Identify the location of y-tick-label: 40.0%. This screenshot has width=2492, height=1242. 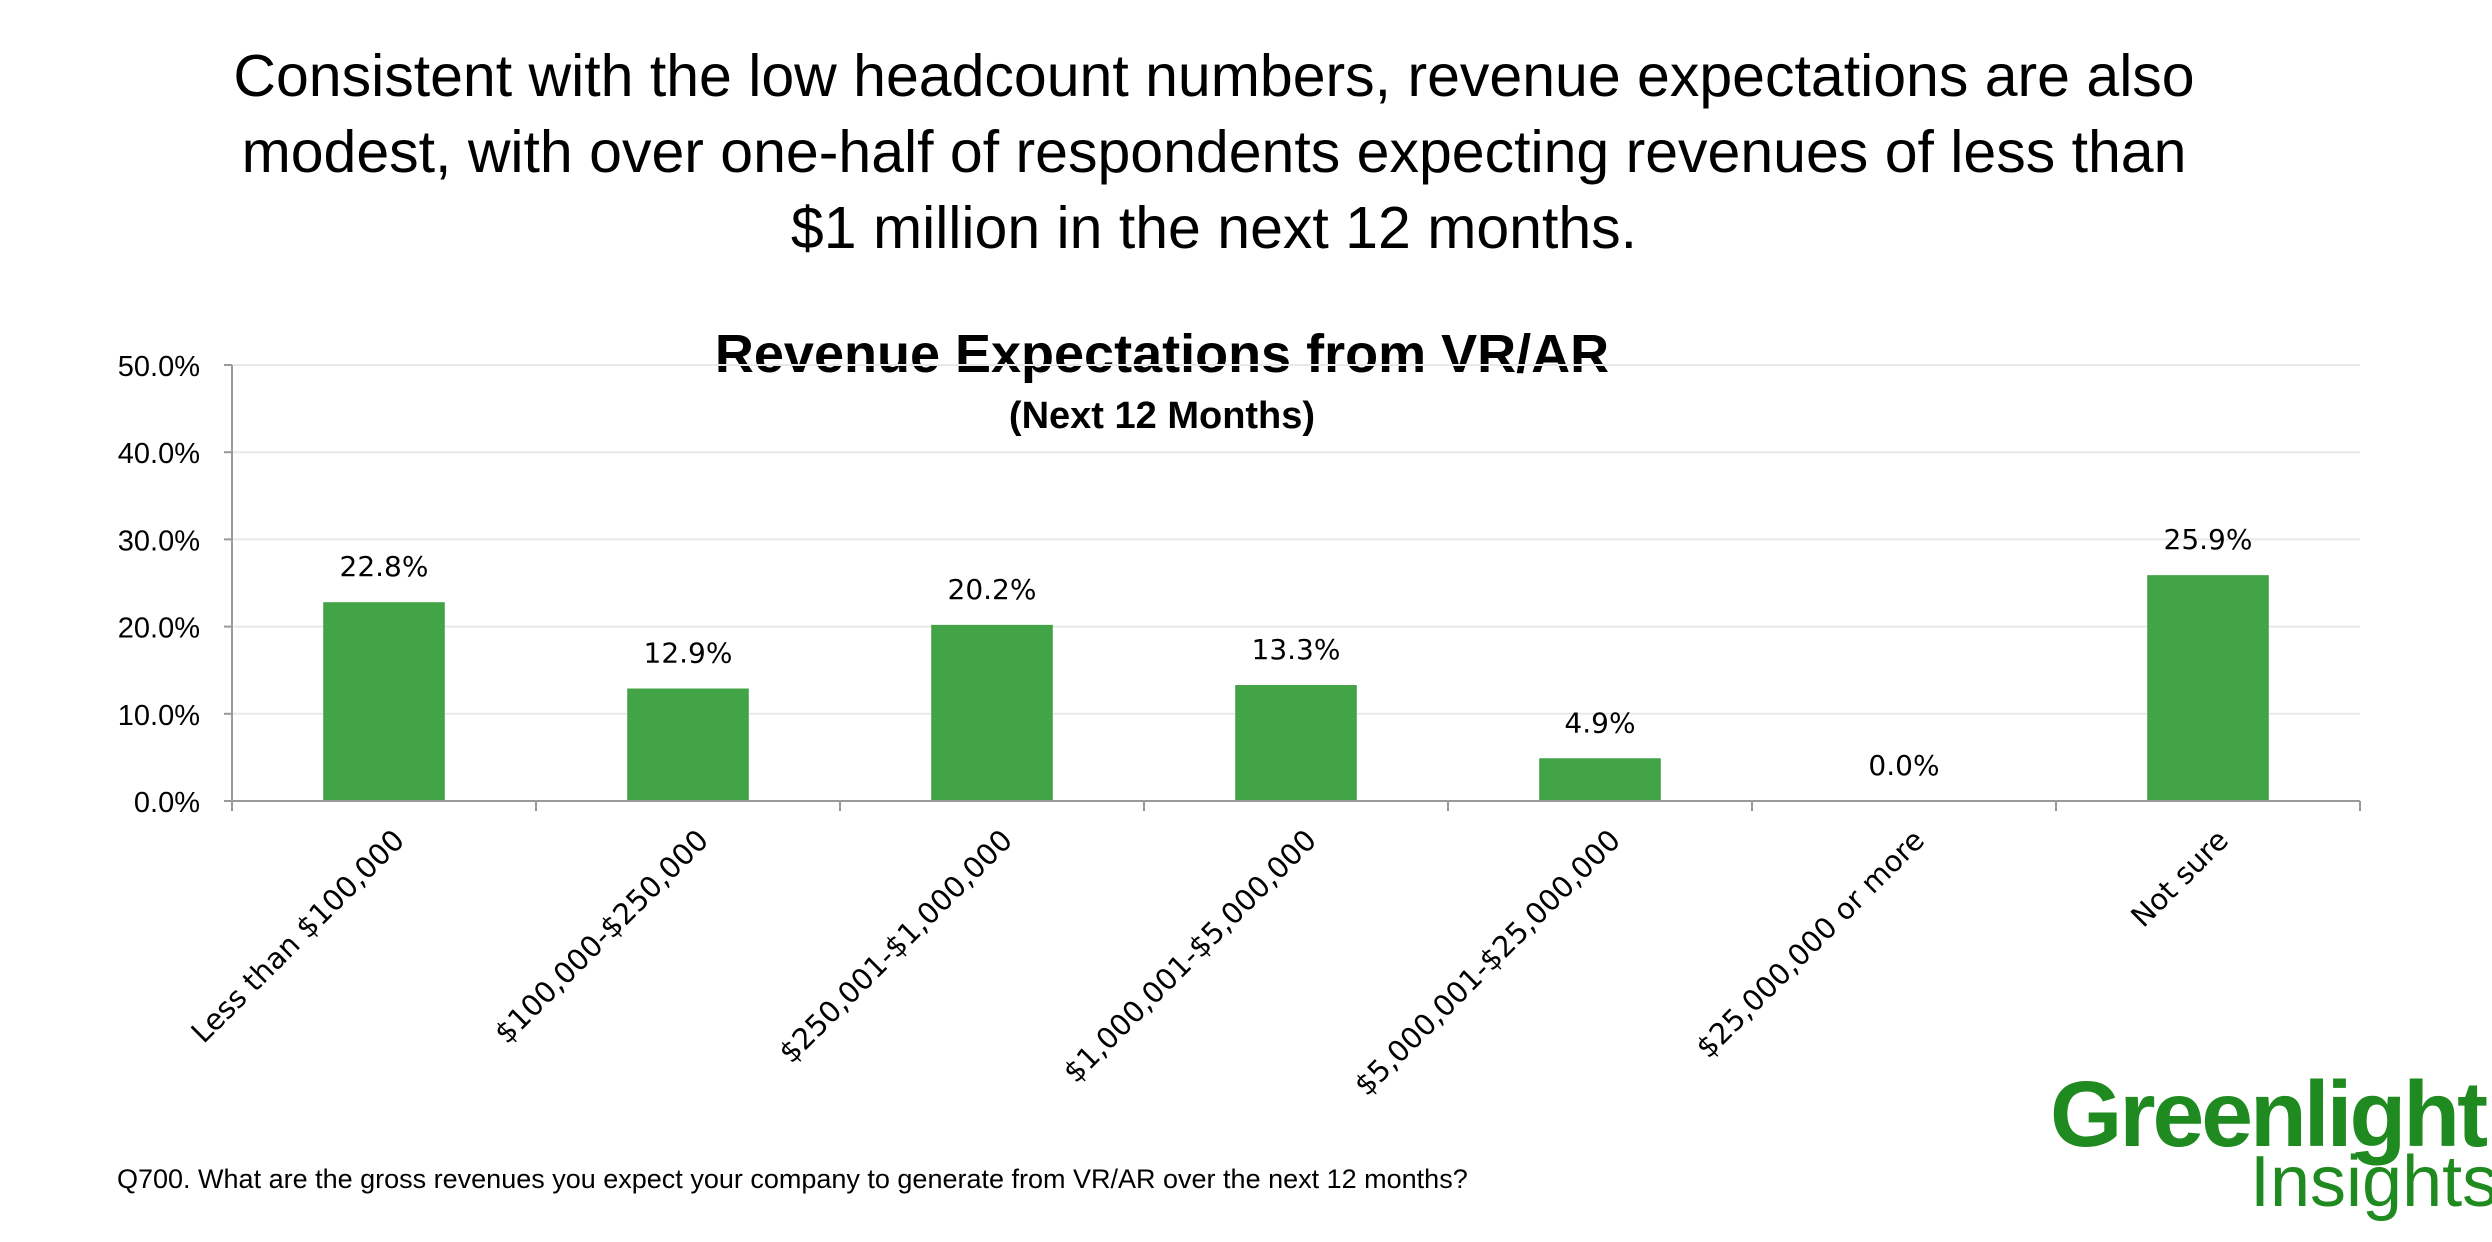
(159, 454).